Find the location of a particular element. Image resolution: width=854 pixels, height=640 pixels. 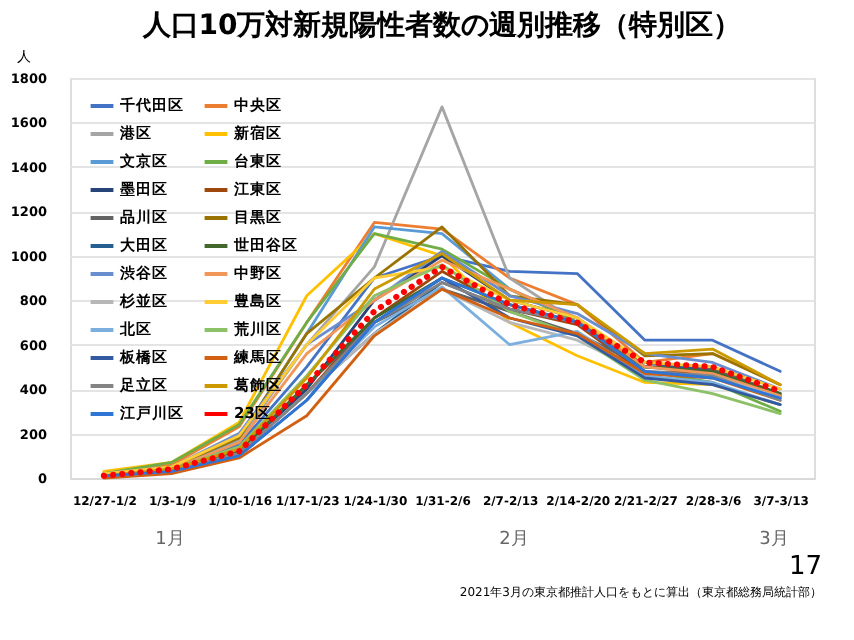

text: 3月 is located at coordinates (774, 540).